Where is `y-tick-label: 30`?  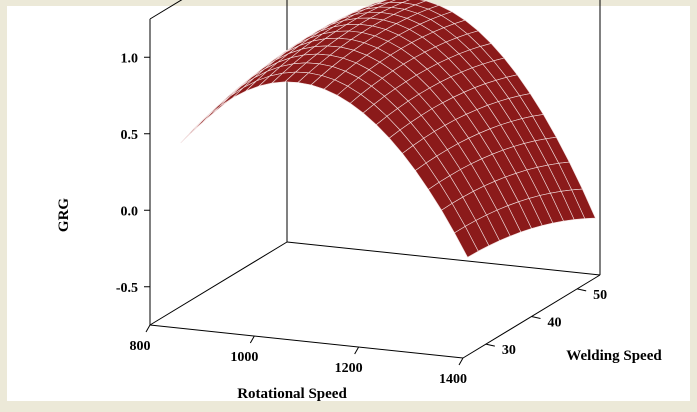
y-tick-label: 30 is located at coordinates (509, 350).